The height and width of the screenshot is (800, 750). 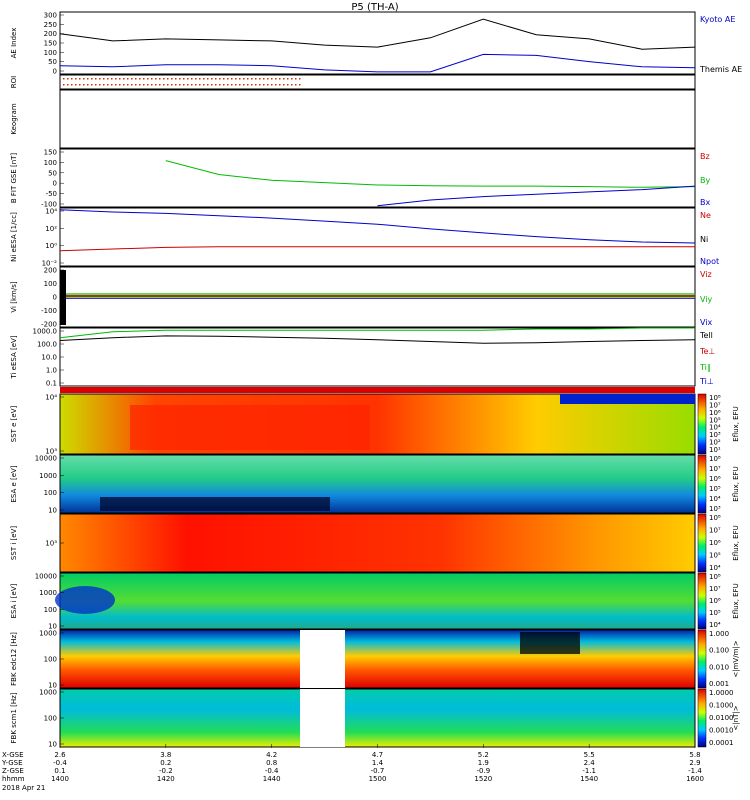 What do you see at coordinates (377, 119) in the screenshot?
I see `keogram-panel` at bounding box center [377, 119].